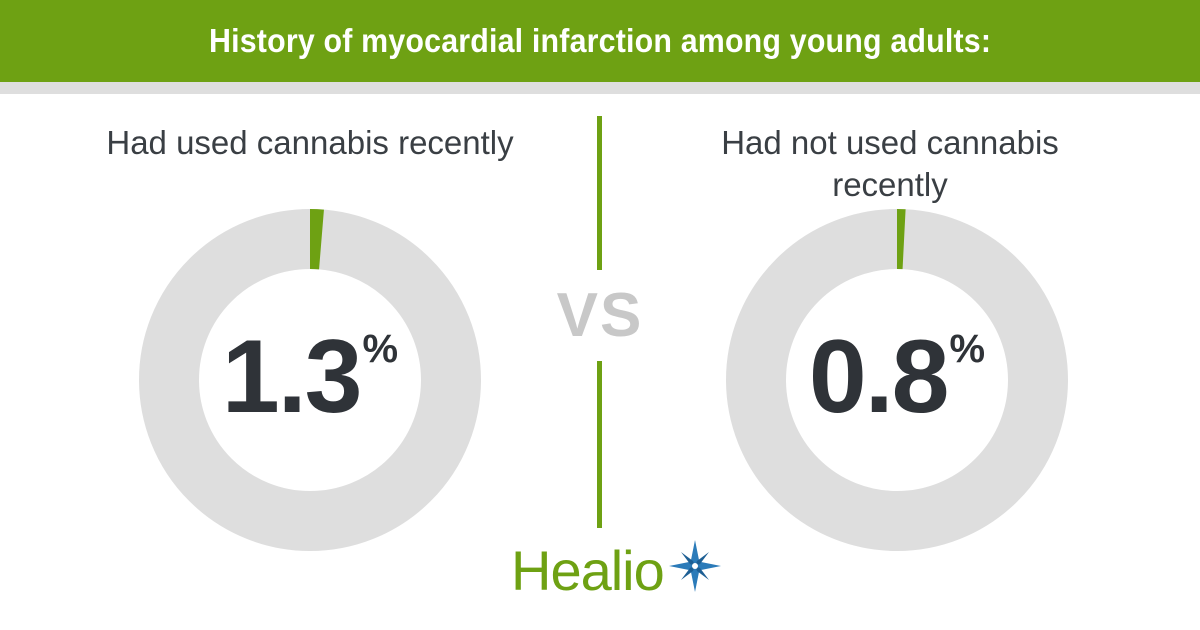 The width and height of the screenshot is (1200, 630). I want to click on right-value-unit: %, so click(967, 349).